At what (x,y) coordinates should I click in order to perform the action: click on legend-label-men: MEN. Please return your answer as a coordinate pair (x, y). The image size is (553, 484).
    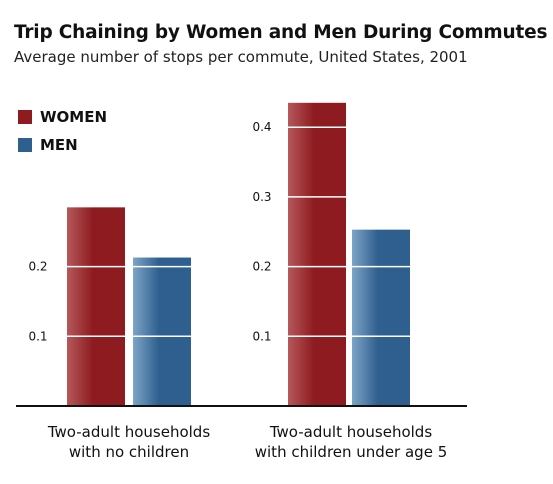
    Looking at the image, I should click on (59, 145).